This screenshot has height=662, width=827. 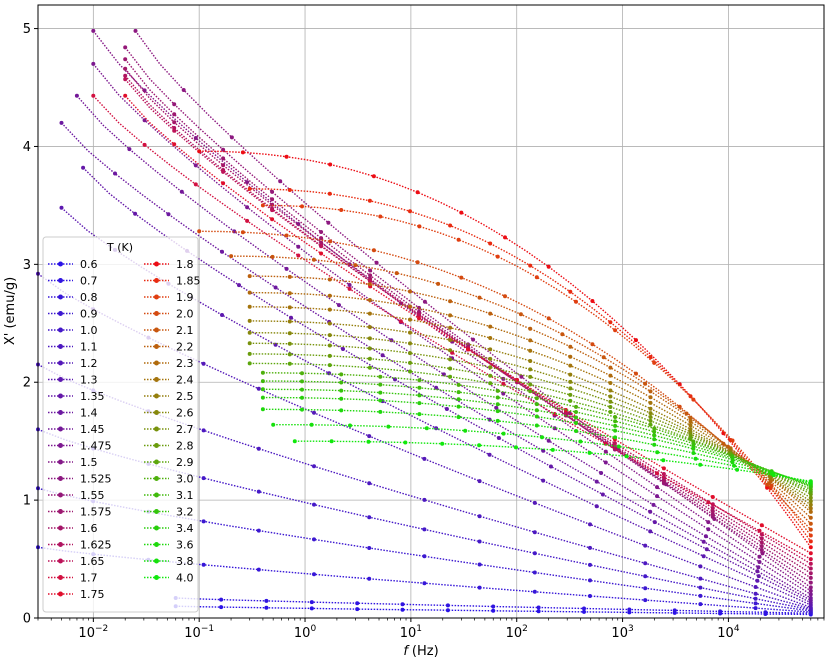 I want to click on legend-label: 3.1, so click(x=185, y=495).